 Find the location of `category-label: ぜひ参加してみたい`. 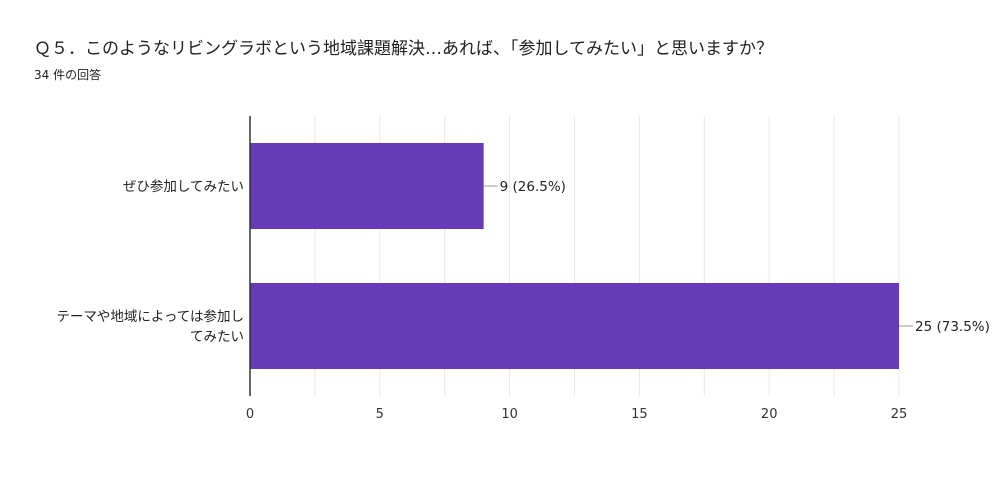

category-label: ぜひ参加してみたい is located at coordinates (183, 186).